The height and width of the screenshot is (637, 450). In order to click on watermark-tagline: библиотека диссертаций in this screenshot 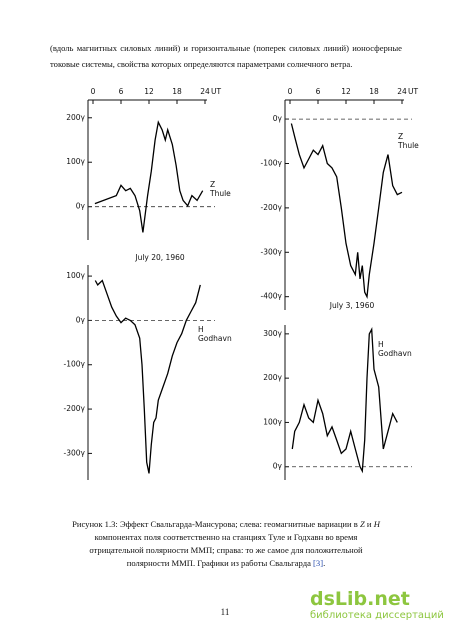, I will do `click(377, 615)`.